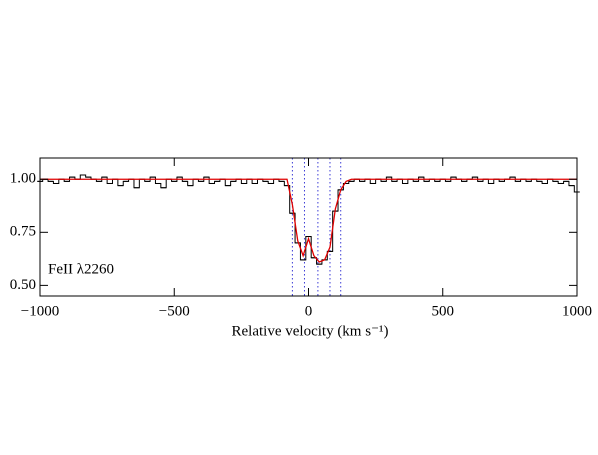 Image resolution: width=598 pixels, height=455 pixels. Describe the element at coordinates (81, 269) in the screenshot. I see `line-label: FeII λ2260` at that location.